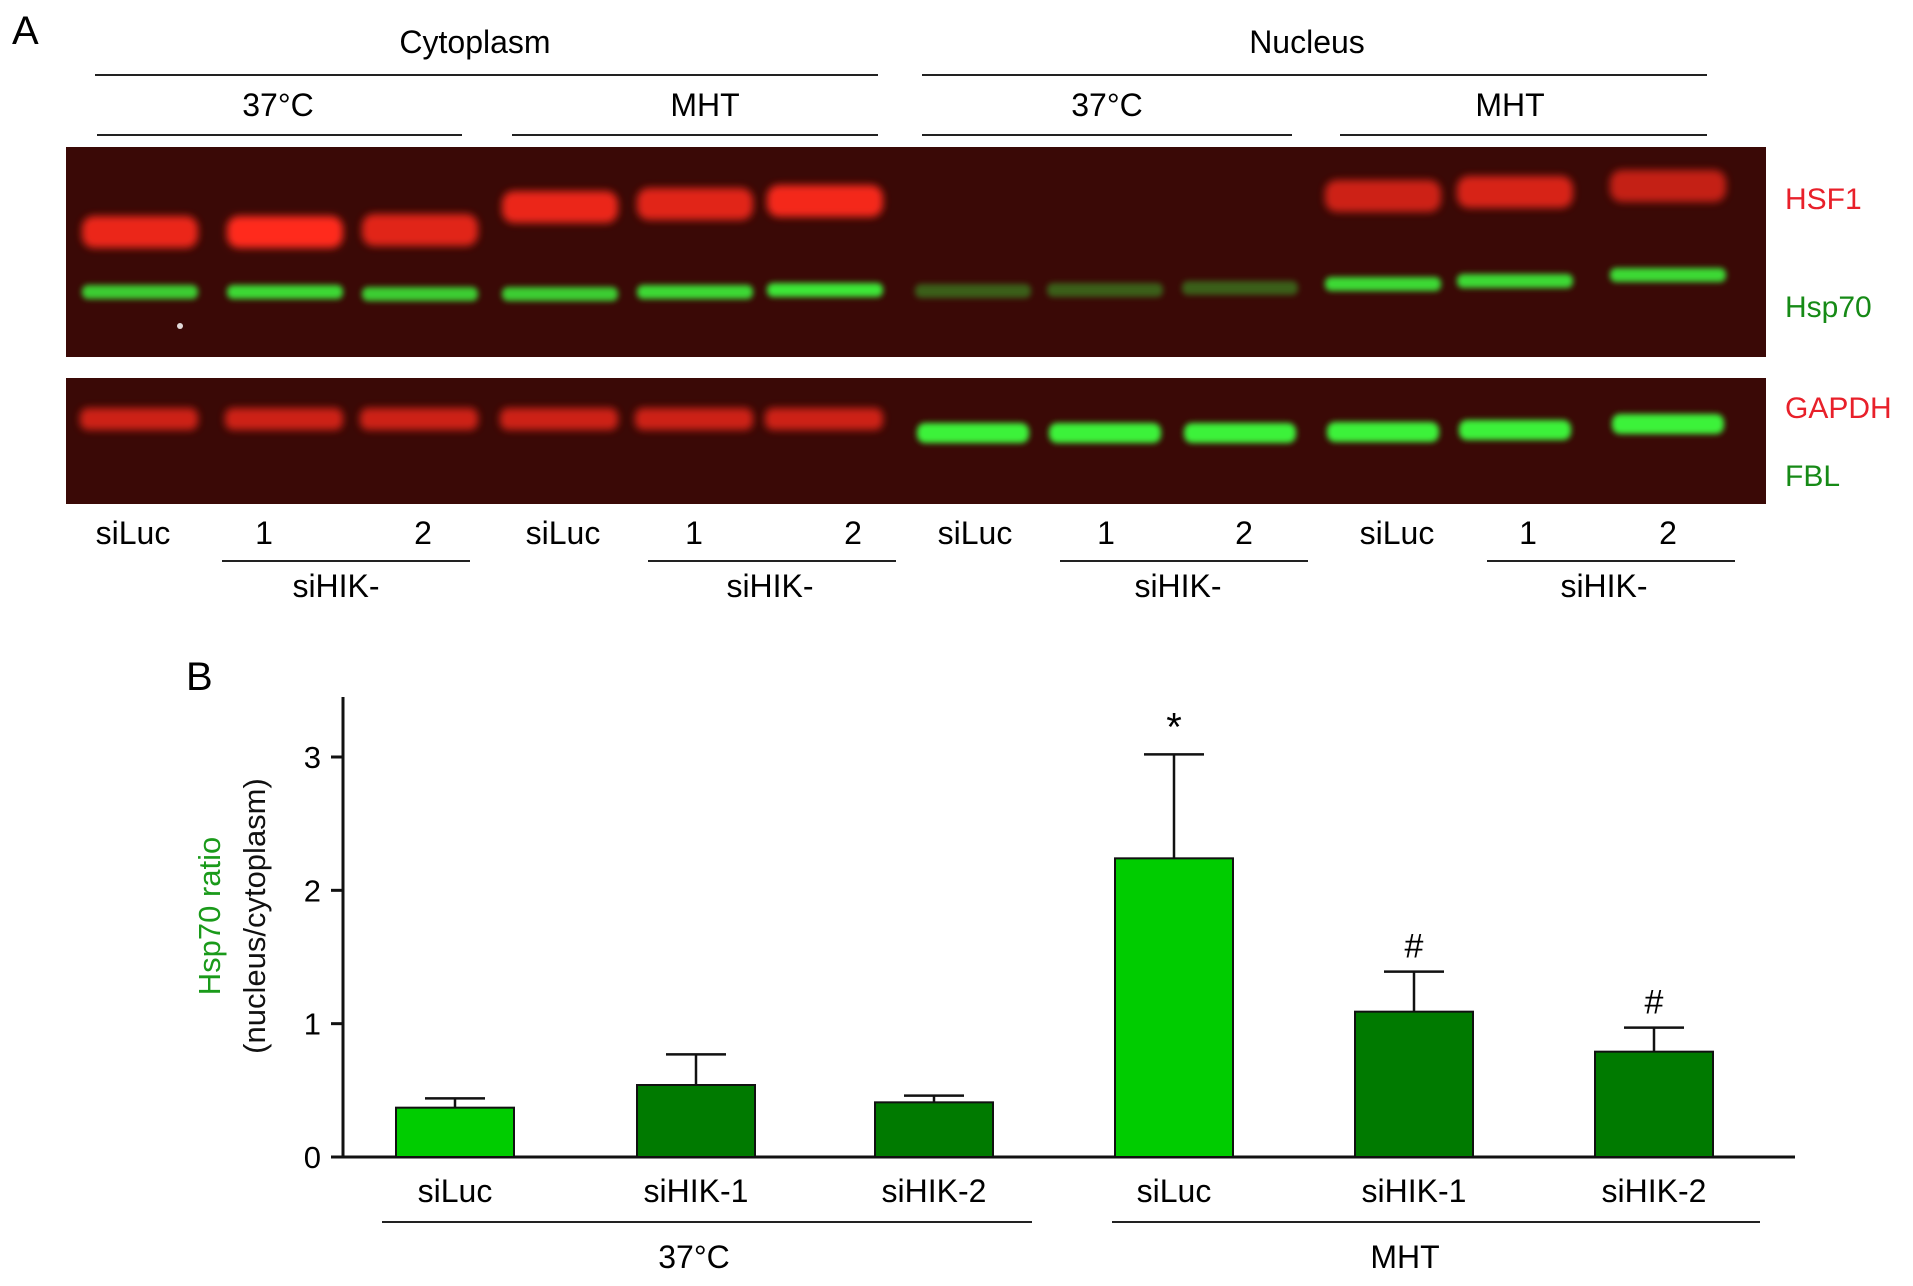 Image resolution: width=1913 pixels, height=1286 pixels. Describe the element at coordinates (180, 326) in the screenshot. I see `blot-speck` at that location.